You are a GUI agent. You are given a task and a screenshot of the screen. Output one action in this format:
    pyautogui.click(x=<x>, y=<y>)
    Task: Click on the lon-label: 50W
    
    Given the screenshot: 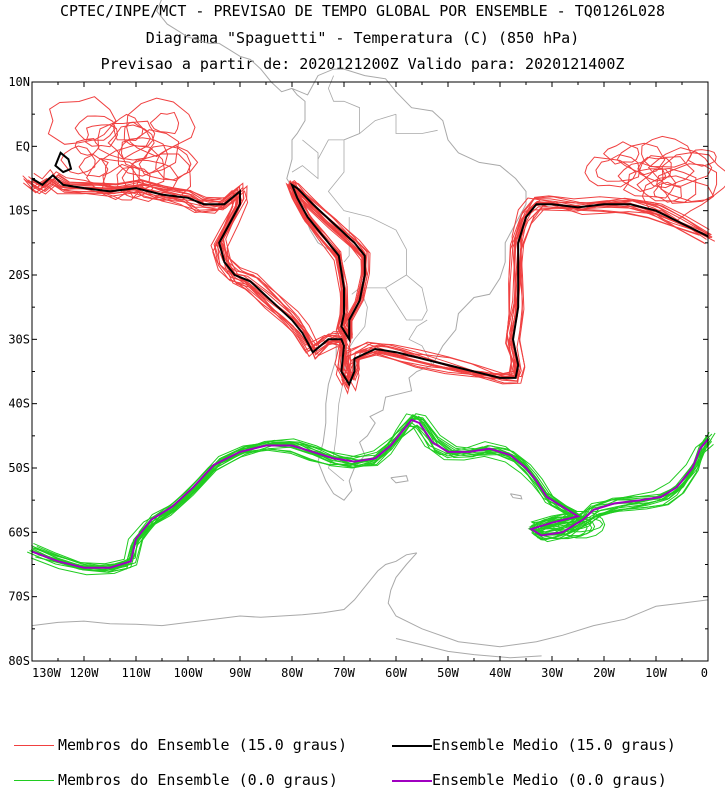 What is the action you would take?
    pyautogui.click(x=448, y=673)
    